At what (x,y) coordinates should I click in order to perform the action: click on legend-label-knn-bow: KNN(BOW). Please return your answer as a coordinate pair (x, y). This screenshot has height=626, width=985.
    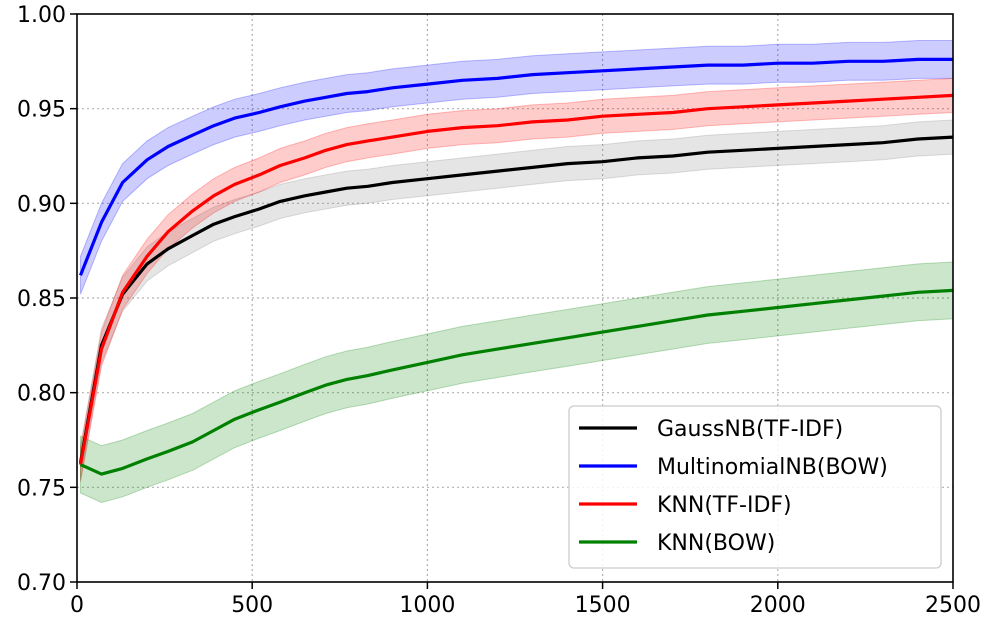
    Looking at the image, I should click on (716, 543).